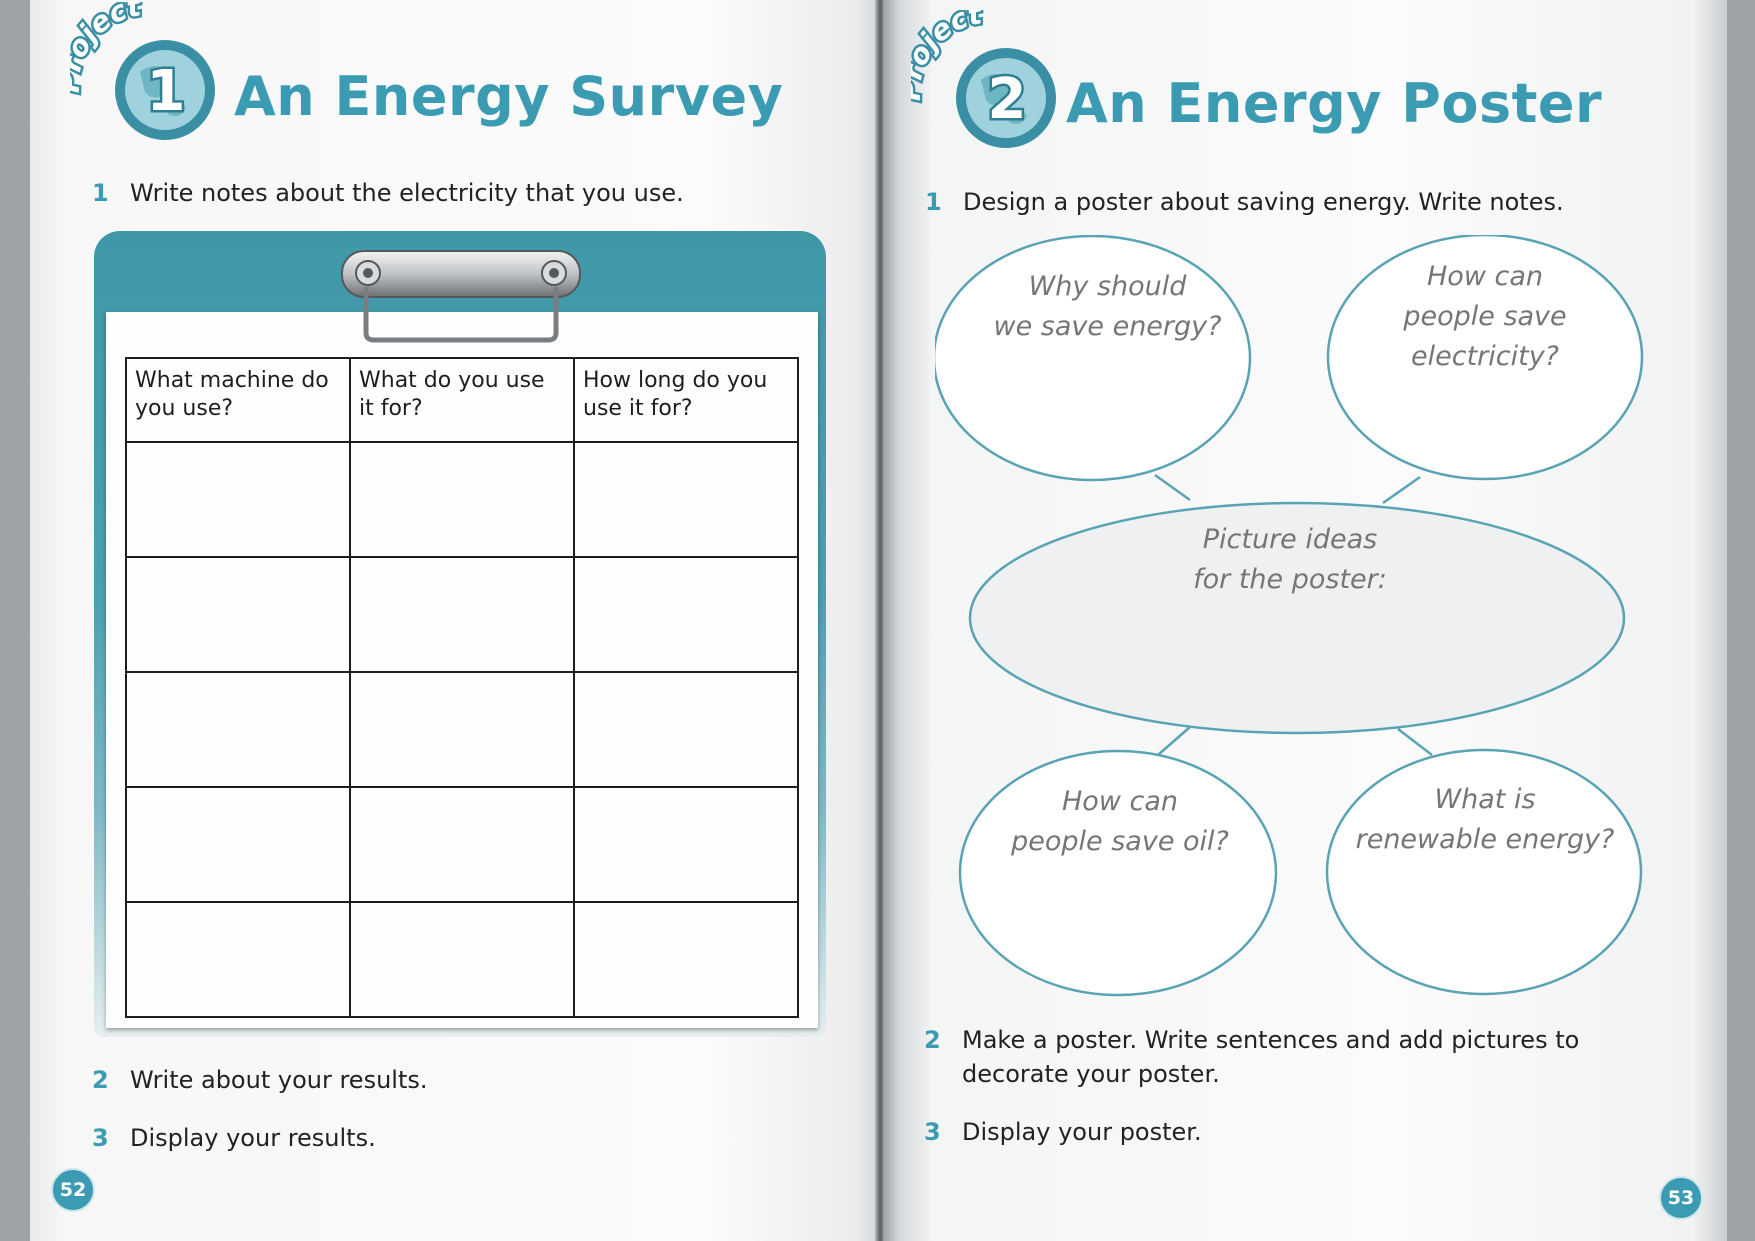 The width and height of the screenshot is (1755, 1241). What do you see at coordinates (983, 79) in the screenshot?
I see `globe-icon: Project 2` at bounding box center [983, 79].